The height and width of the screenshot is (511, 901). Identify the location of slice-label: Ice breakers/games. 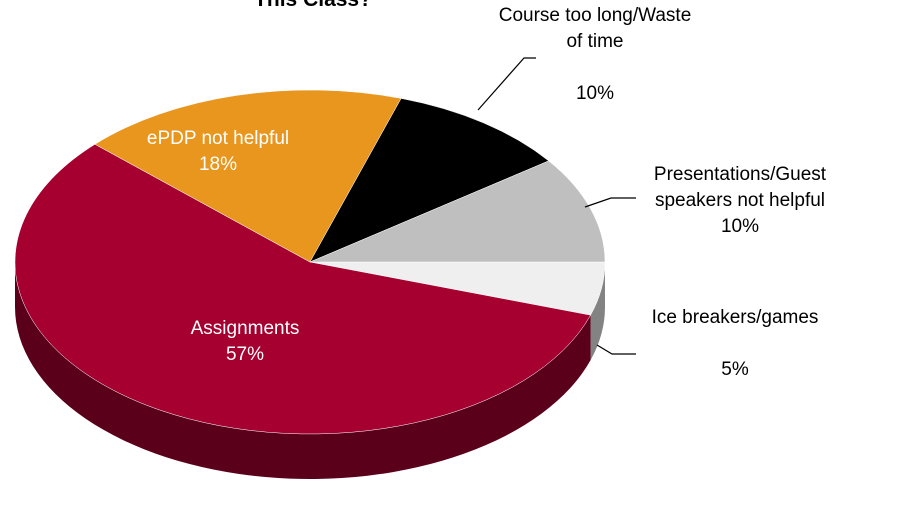
(735, 317).